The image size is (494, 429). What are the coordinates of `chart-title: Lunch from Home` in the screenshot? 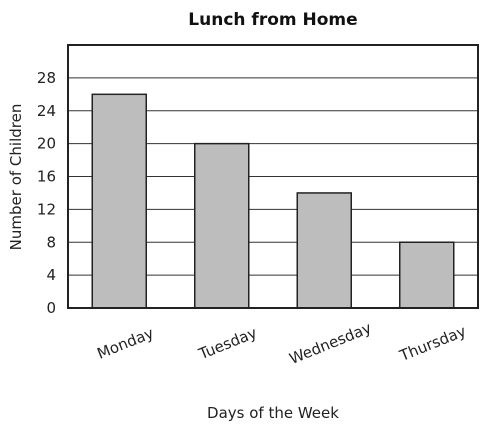 It's located at (272, 20).